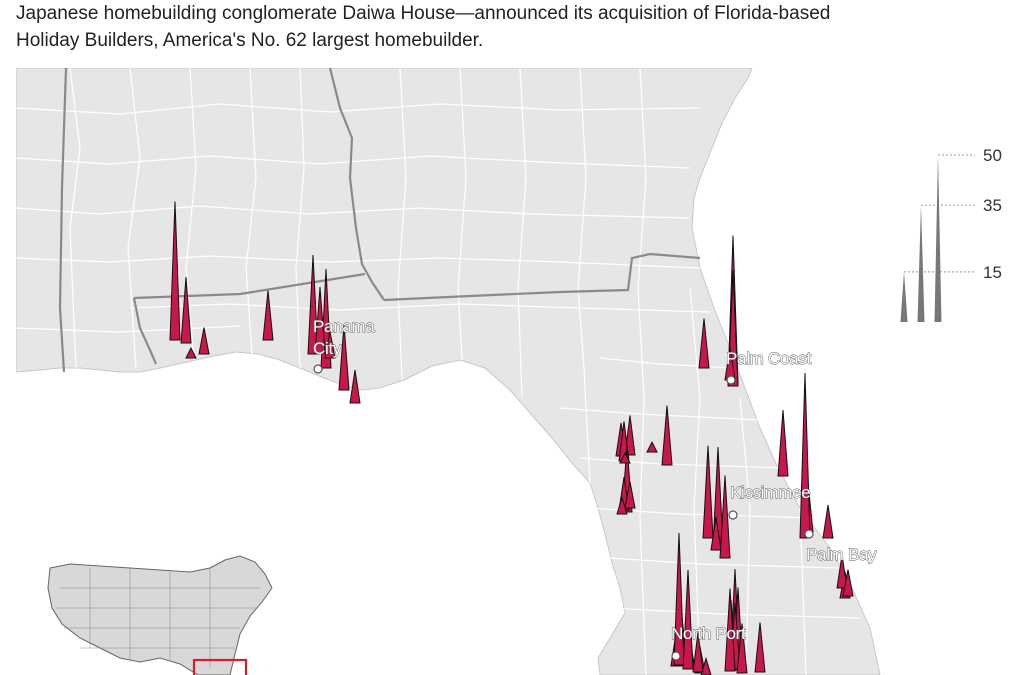 The width and height of the screenshot is (1024, 675). Describe the element at coordinates (770, 492) in the screenshot. I see `city-label: Kissimmee` at that location.